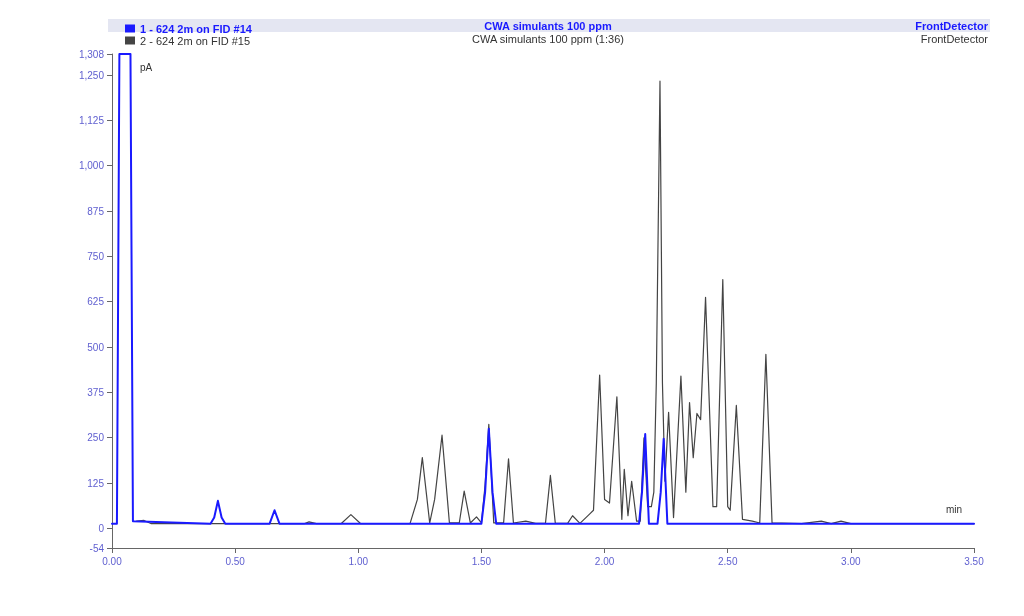 Image resolution: width=1024 pixels, height=616 pixels. I want to click on y-tick-label: -54, so click(97, 548).